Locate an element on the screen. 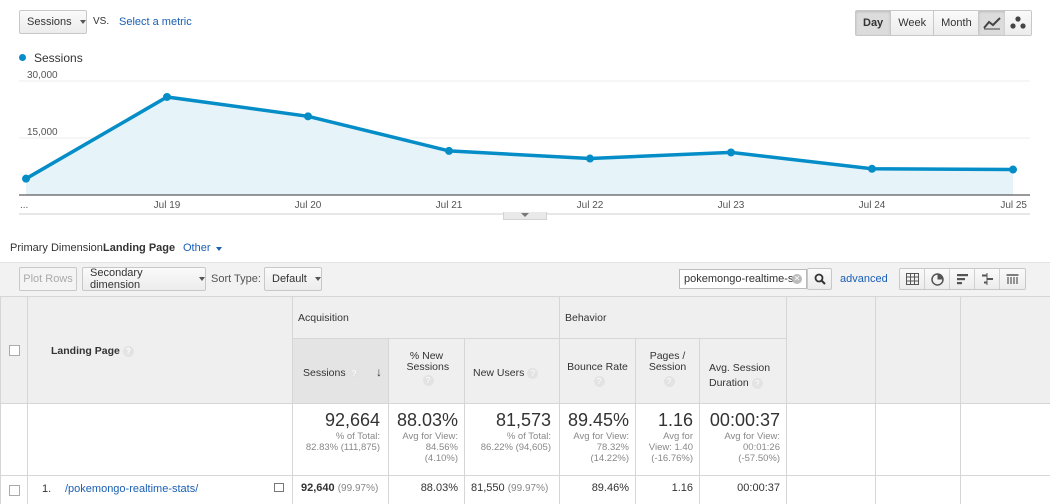 The image size is (1050, 504). total-new-users: 81,573 is located at coordinates (523, 420).